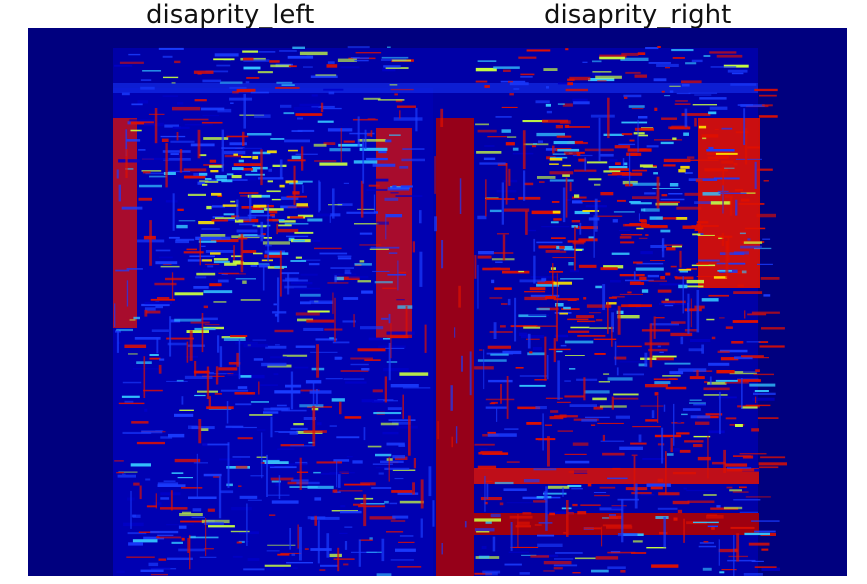 The width and height of the screenshot is (867, 584). Describe the element at coordinates (638, 15) in the screenshot. I see `right-plot-title: disaprity_right` at that location.